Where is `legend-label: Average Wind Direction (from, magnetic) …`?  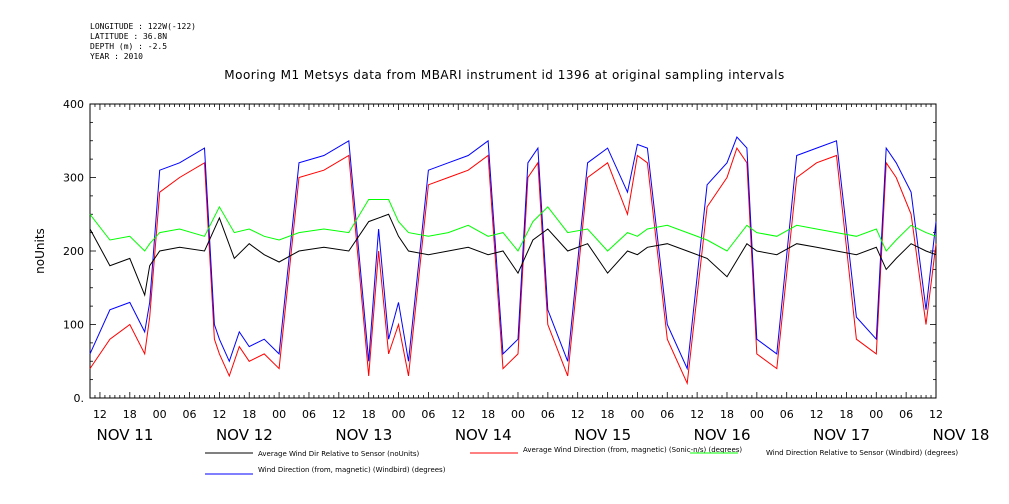
legend-label: Average Wind Direction (from, magnetic) … is located at coordinates (632, 450).